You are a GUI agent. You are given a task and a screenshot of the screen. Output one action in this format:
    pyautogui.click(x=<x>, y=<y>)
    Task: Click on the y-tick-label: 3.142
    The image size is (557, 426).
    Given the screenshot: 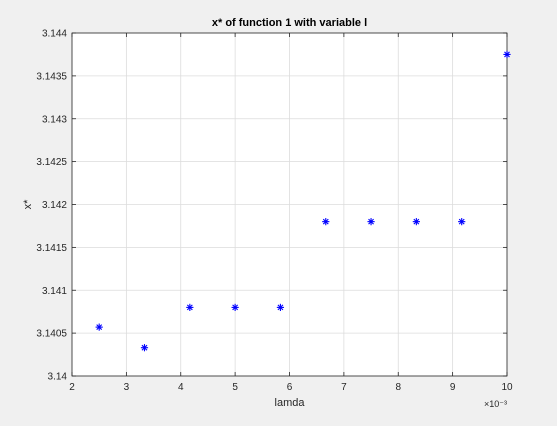 What is the action you would take?
    pyautogui.click(x=54, y=205)
    